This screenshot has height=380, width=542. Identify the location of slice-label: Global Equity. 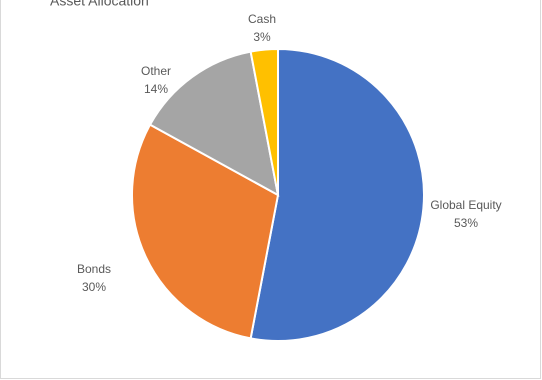
(465, 205).